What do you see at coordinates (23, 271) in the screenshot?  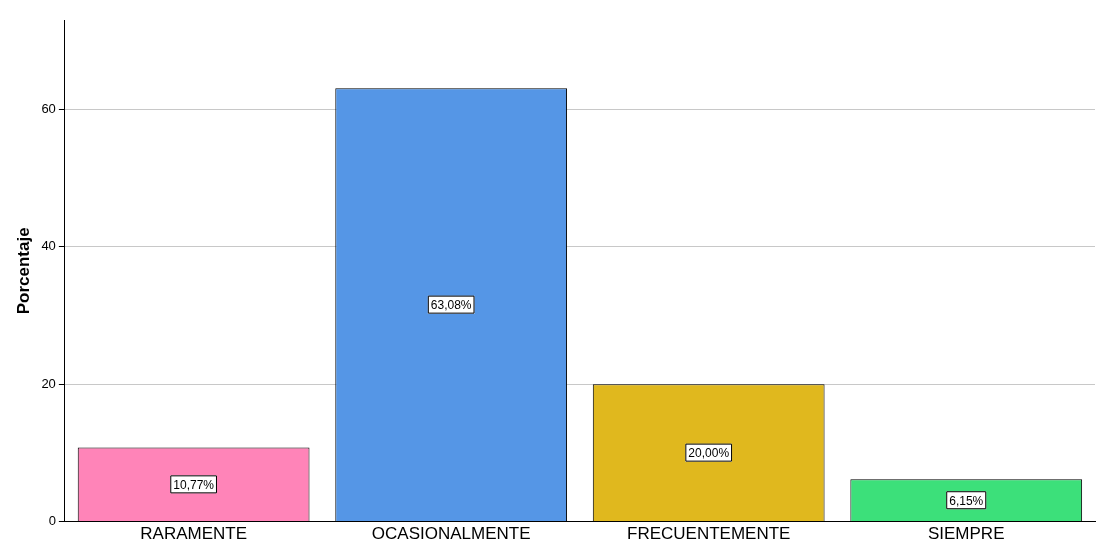 I see `y-axis-title: Porcentaje` at bounding box center [23, 271].